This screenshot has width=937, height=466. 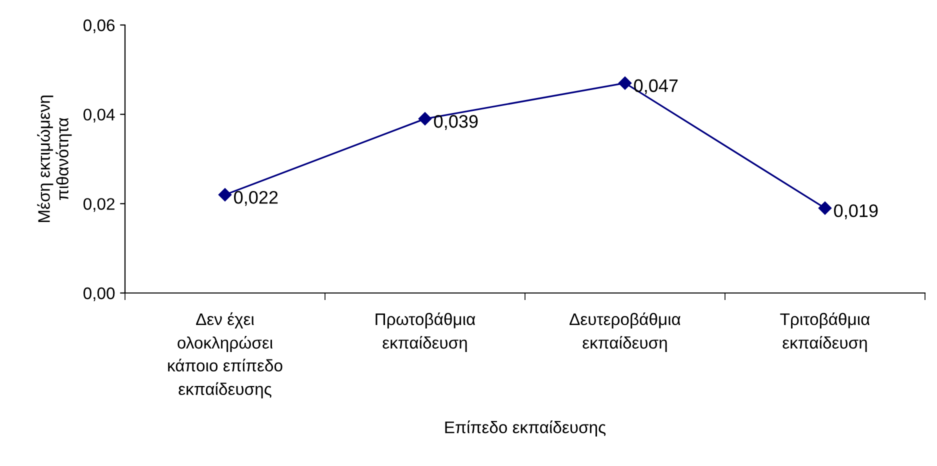 I want to click on y-tick-label: 0,02, so click(x=98, y=205).